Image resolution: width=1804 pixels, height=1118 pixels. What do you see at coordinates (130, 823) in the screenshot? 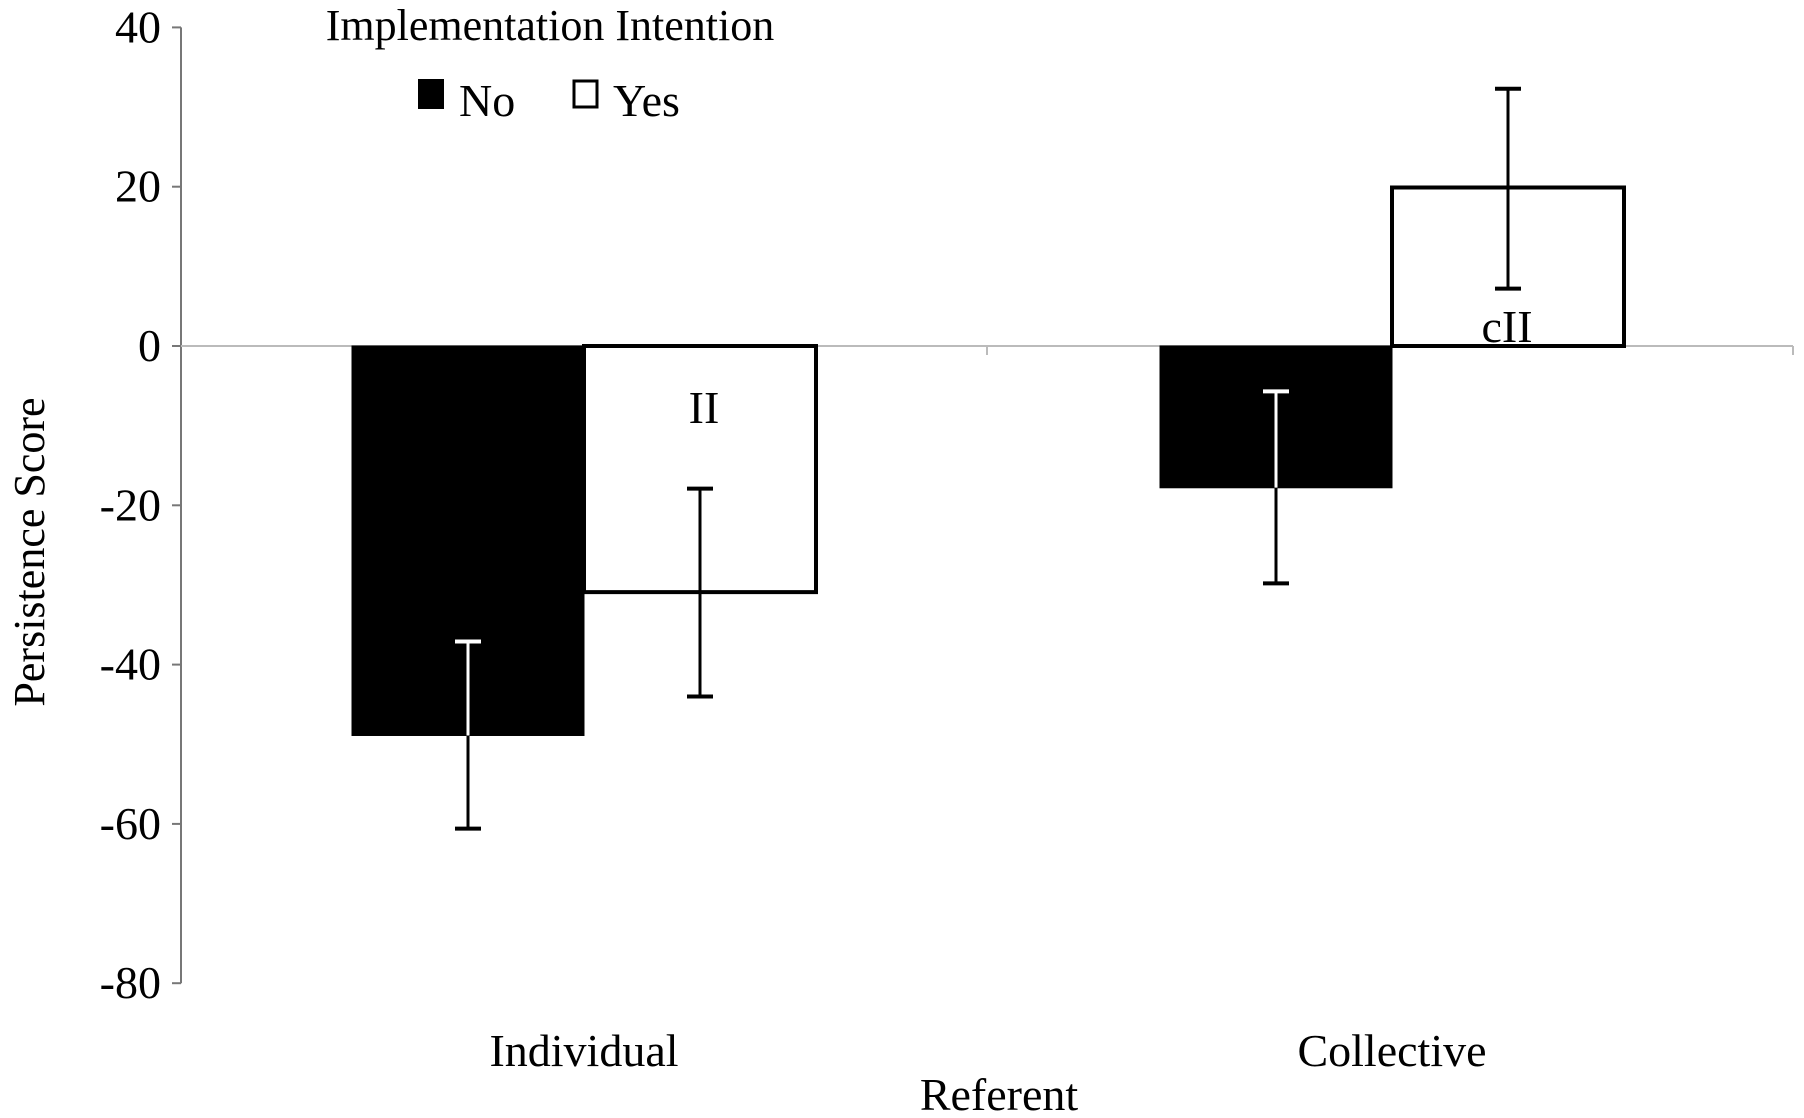
I see `y-tick-label: -60` at bounding box center [130, 823].